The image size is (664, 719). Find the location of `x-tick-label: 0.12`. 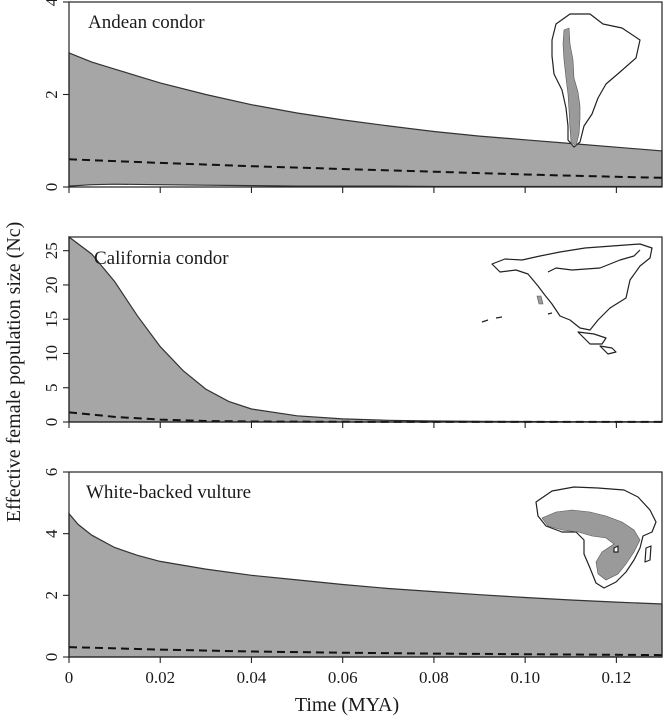

x-tick-label: 0.12 is located at coordinates (617, 677).